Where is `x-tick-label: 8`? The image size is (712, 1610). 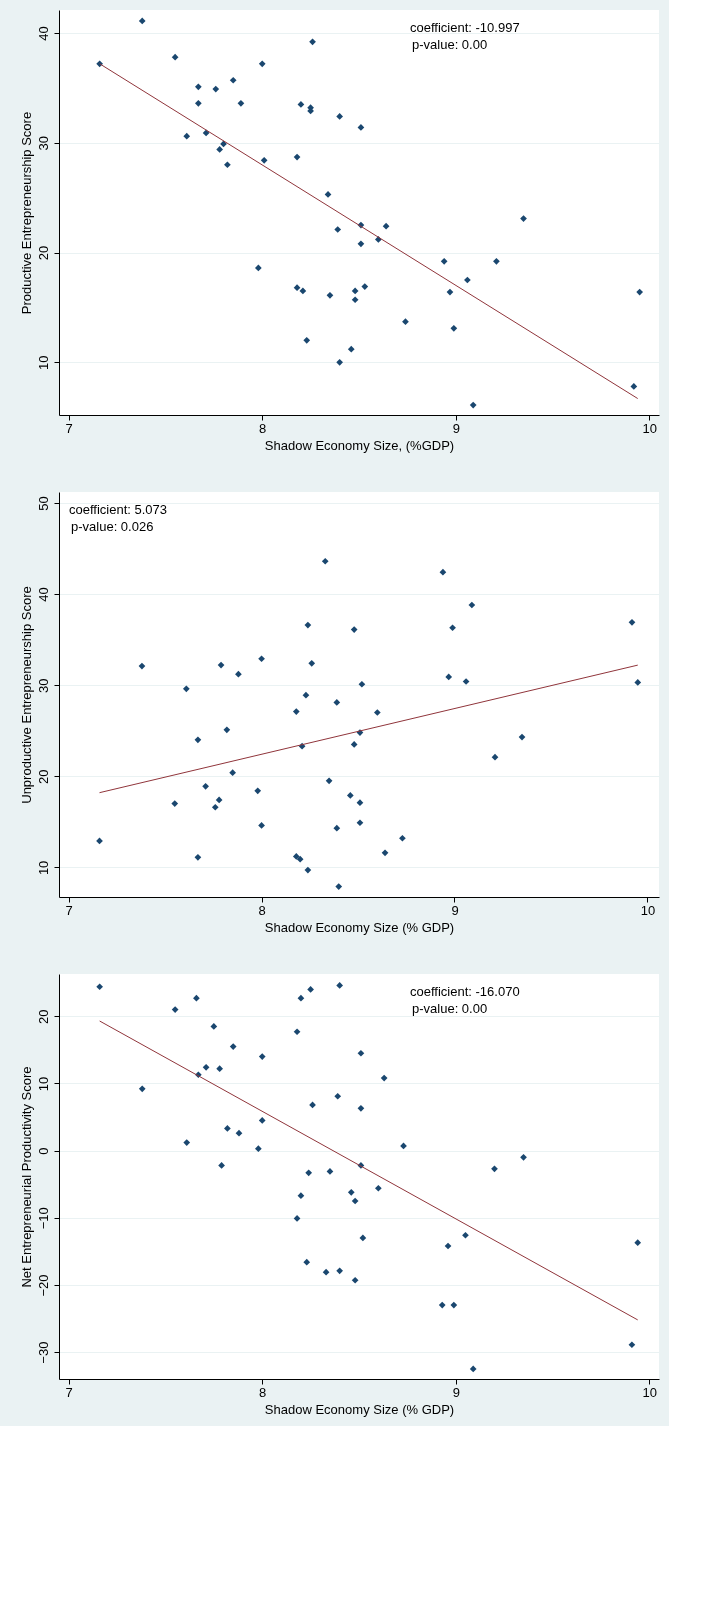 x-tick-label: 8 is located at coordinates (263, 428).